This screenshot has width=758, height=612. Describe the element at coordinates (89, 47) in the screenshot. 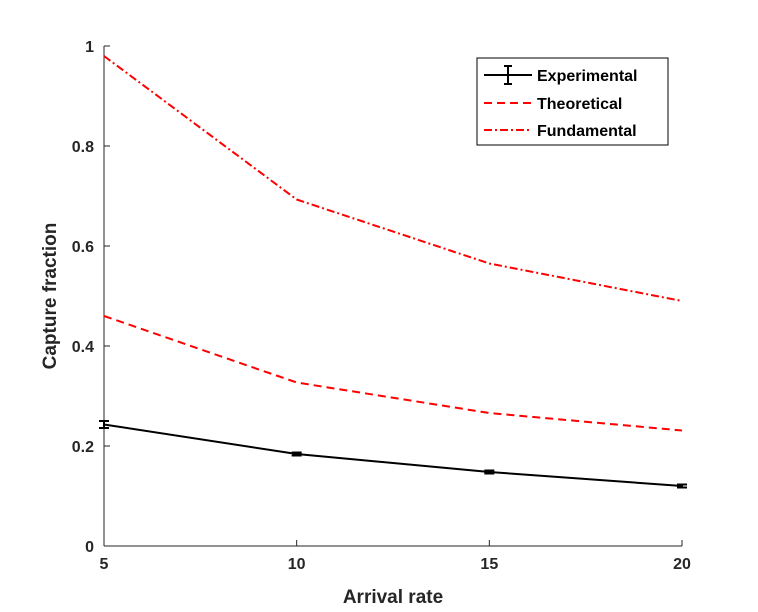

I see `y-tick-label: 1` at that location.